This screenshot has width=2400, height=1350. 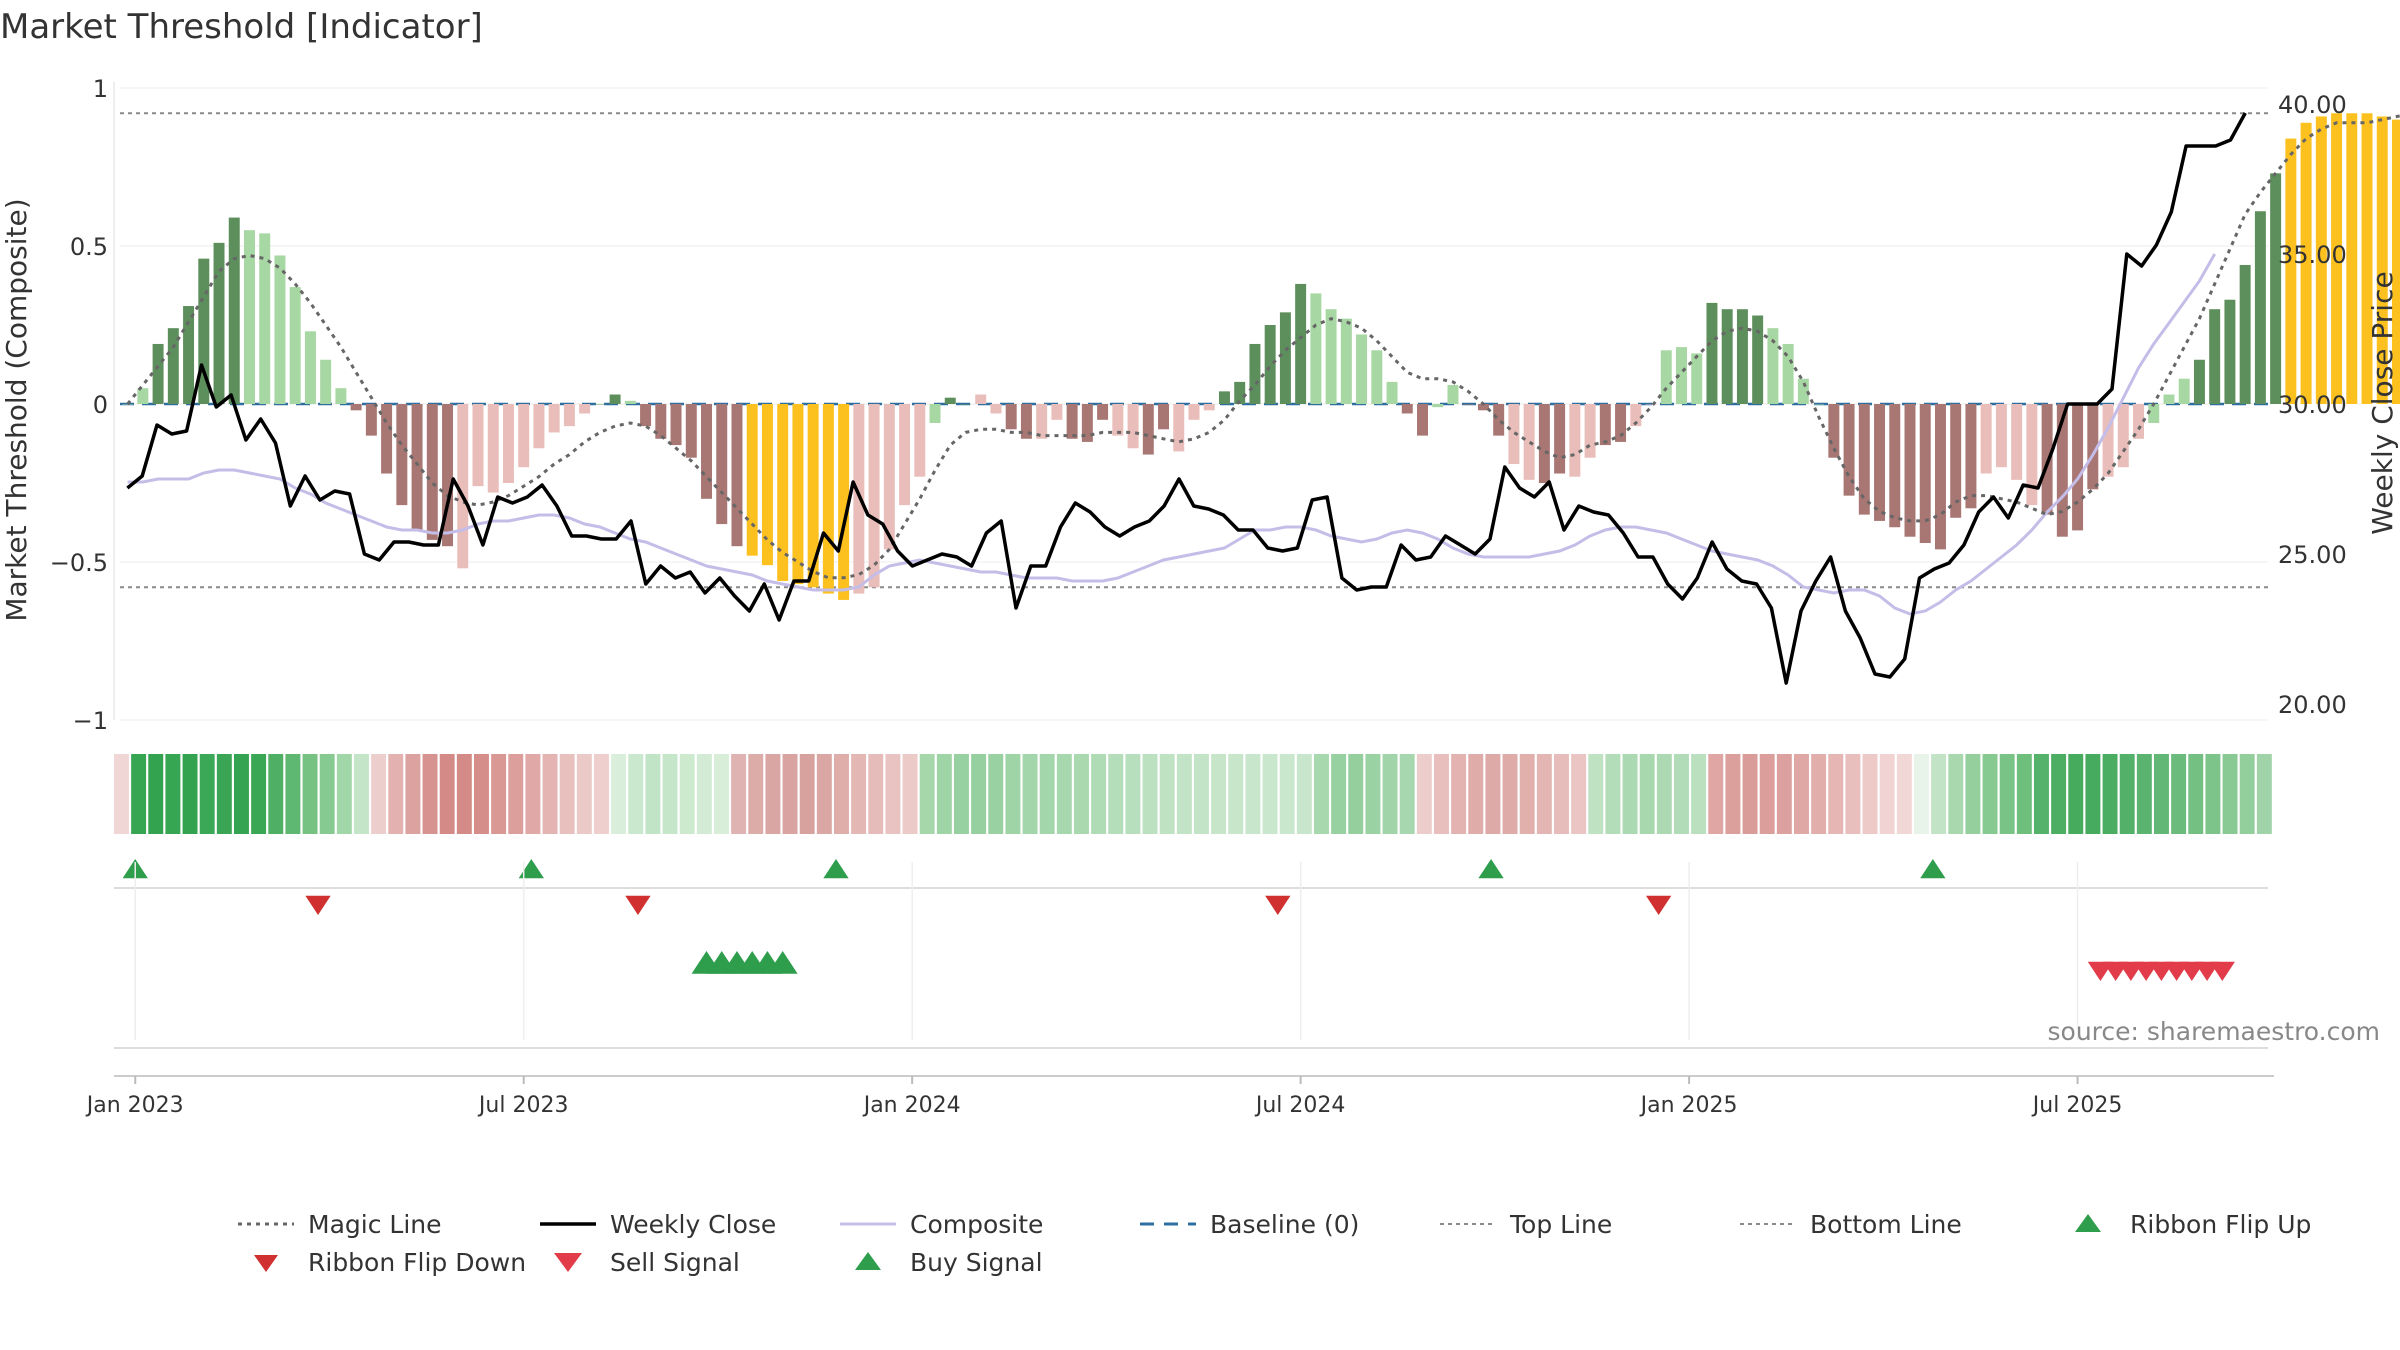 I want to click on right-tick-label: 40.00, so click(x=2312, y=105).